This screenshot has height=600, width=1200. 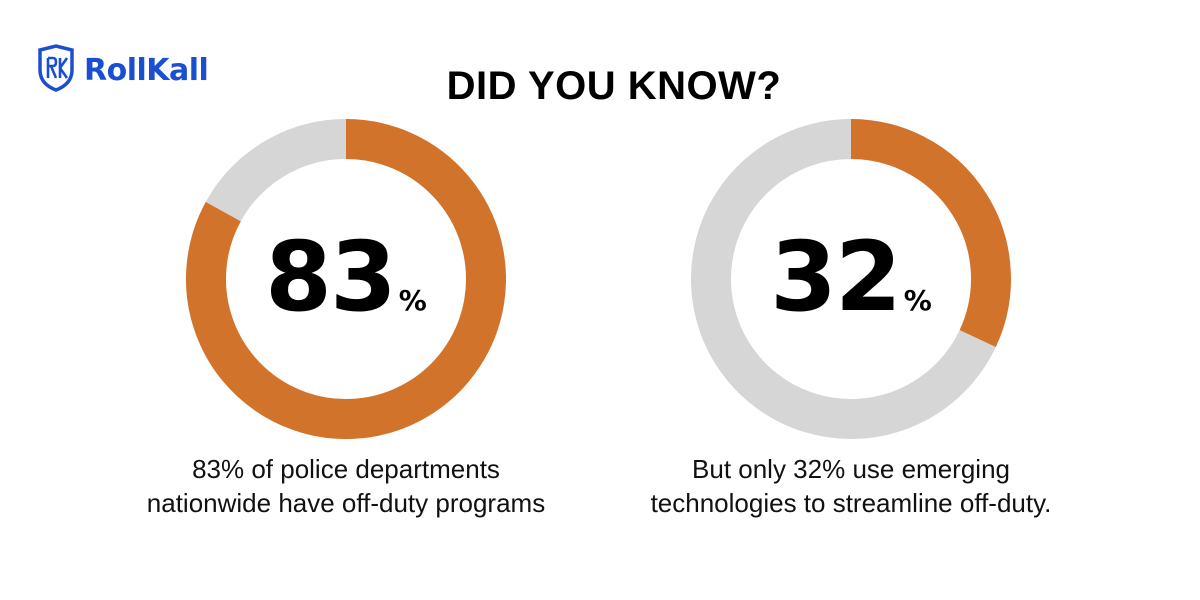 I want to click on caption-line: technologies to streamline off-duty., so click(x=851, y=503).